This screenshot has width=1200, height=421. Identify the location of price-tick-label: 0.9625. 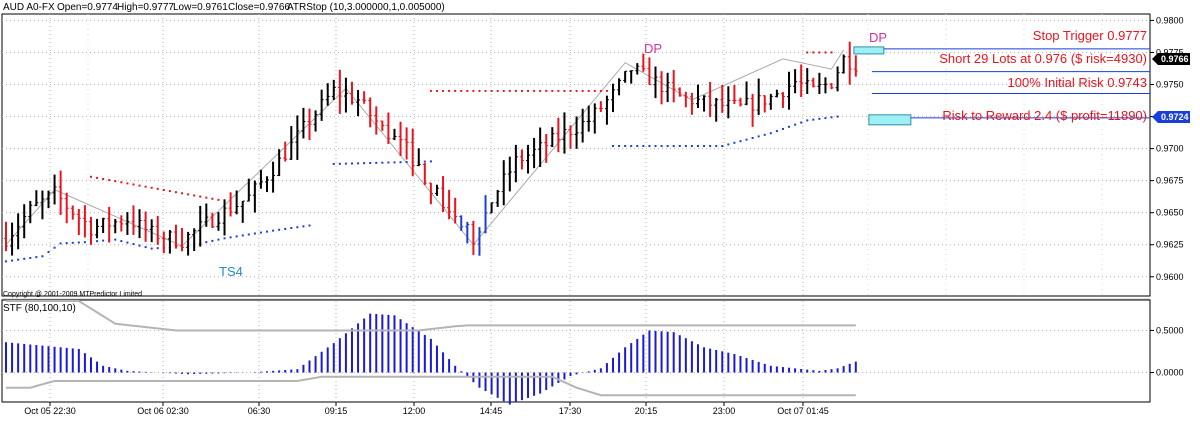
(1170, 245).